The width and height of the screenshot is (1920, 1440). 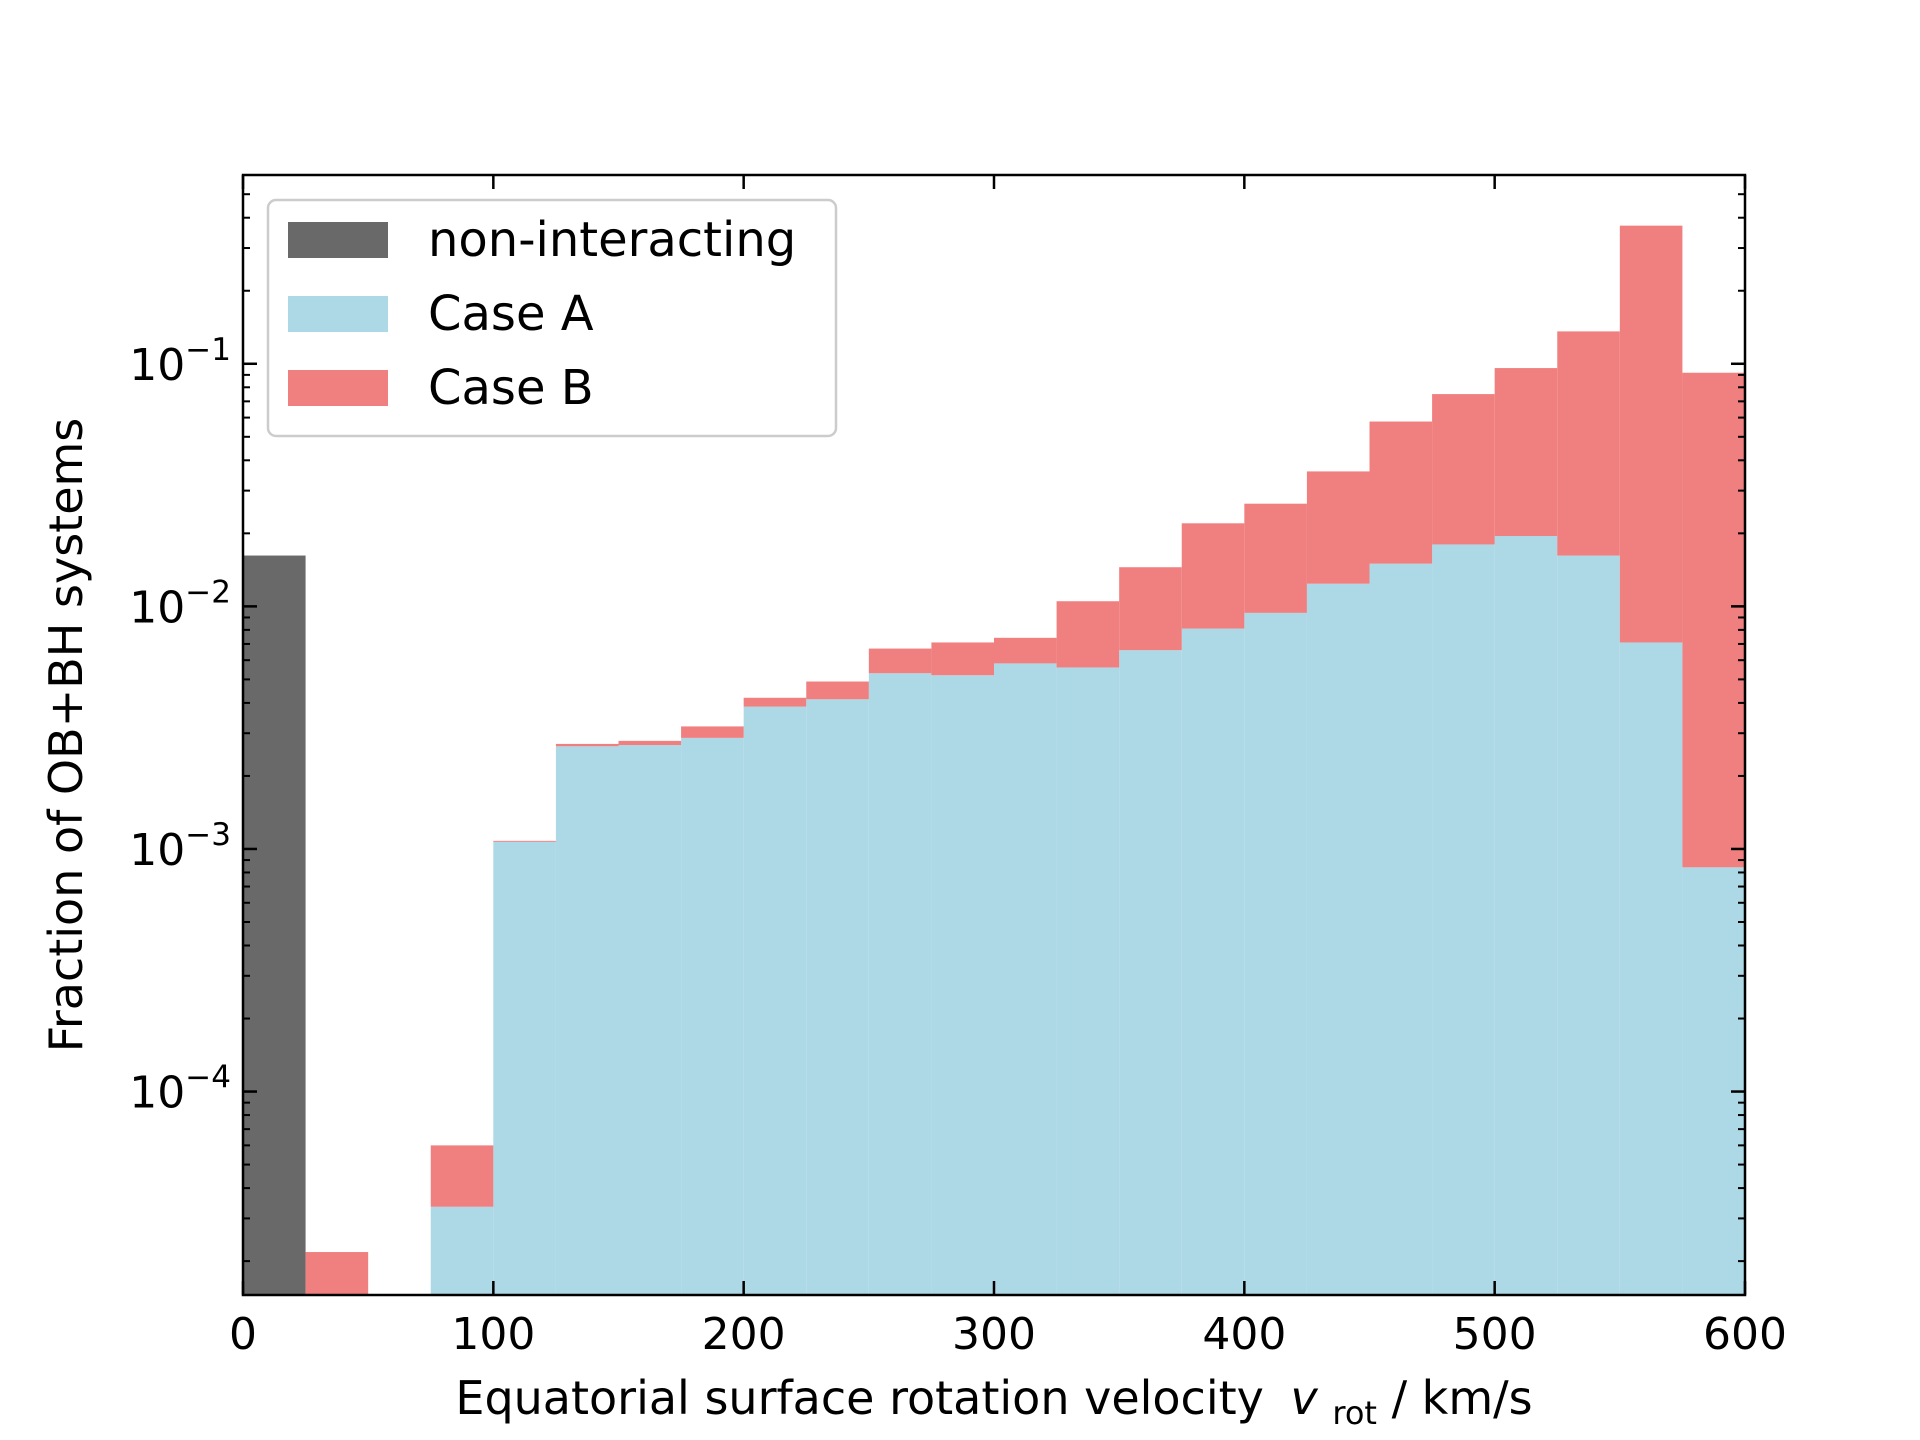 What do you see at coordinates (180, 846) in the screenshot?
I see `y-tick-label: 10⁻³` at bounding box center [180, 846].